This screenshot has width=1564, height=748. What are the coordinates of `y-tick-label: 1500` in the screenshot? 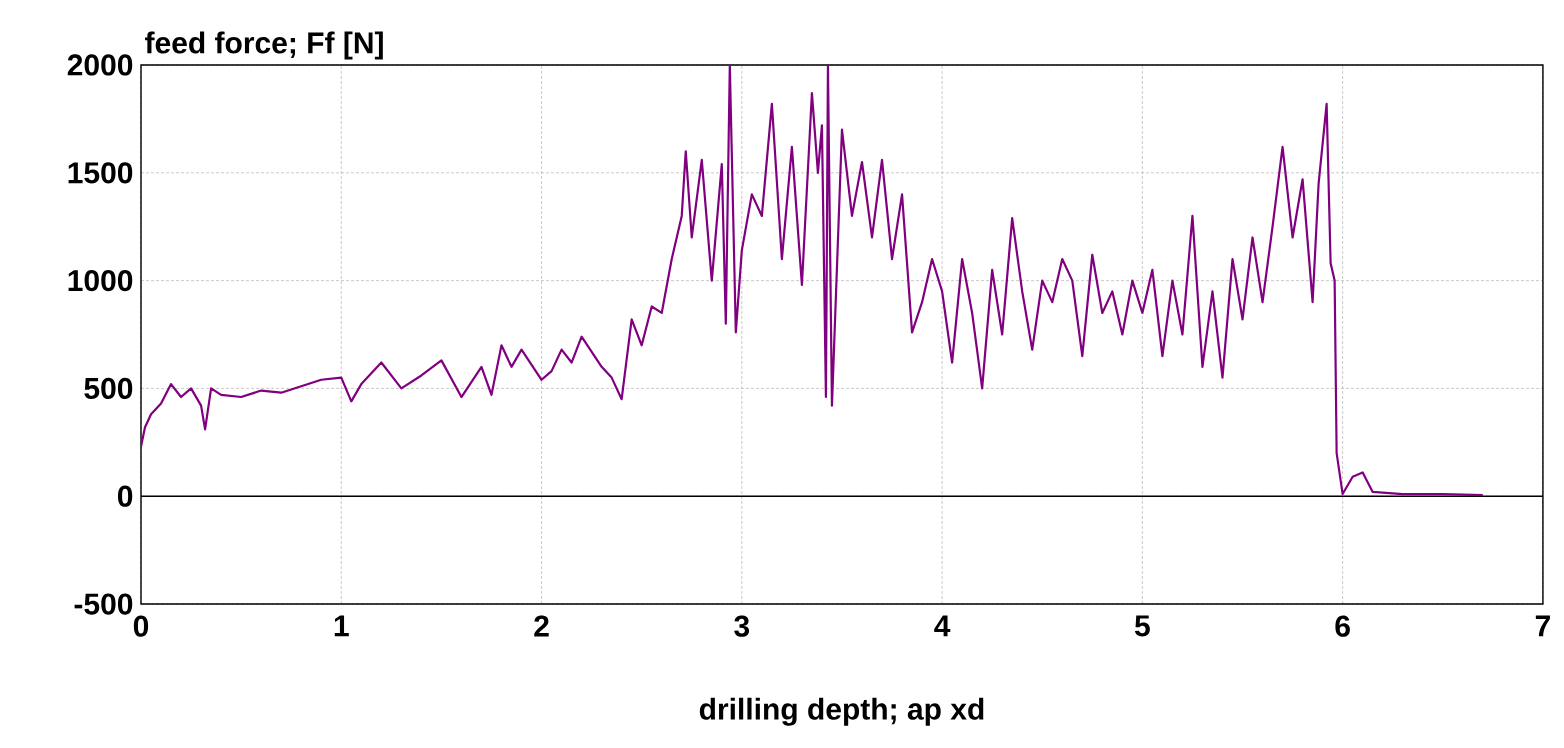 It's located at (100, 173).